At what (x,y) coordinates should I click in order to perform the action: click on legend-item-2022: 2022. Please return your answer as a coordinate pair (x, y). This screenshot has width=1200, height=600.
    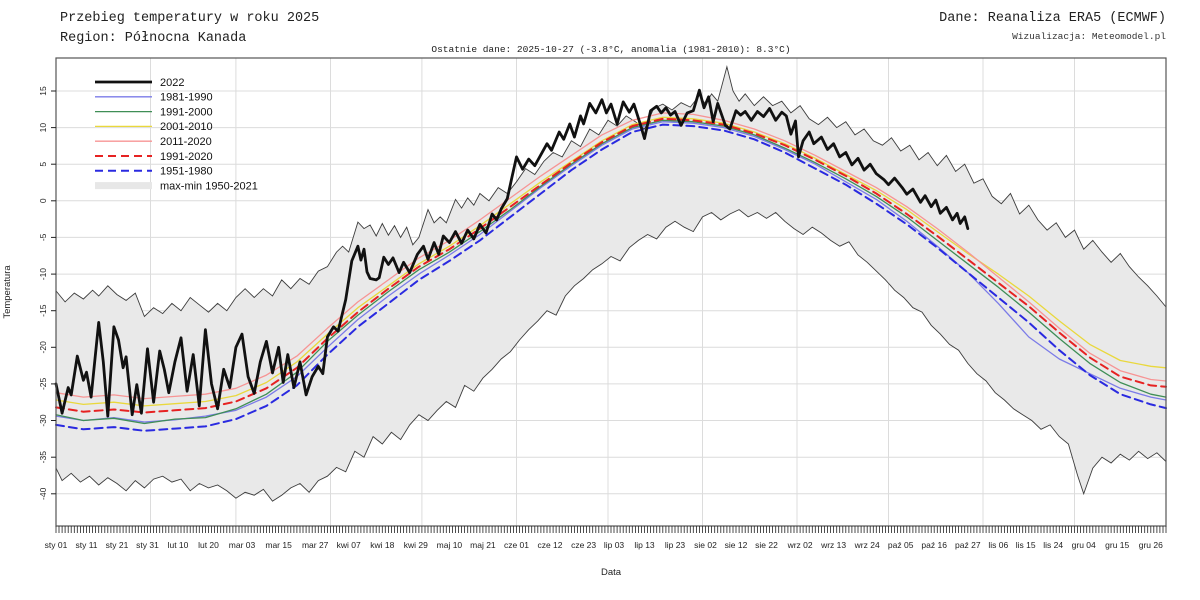
    Looking at the image, I should click on (139, 83).